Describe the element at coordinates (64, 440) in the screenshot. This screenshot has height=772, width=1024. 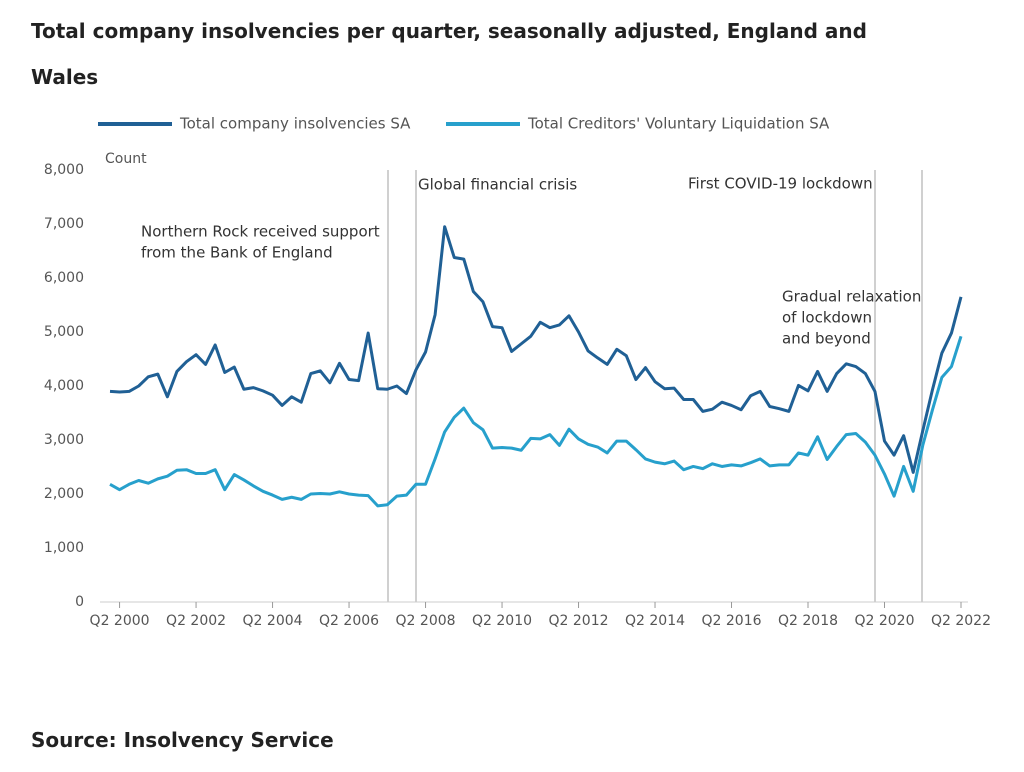
I see `y-tick-label: 3,000` at that location.